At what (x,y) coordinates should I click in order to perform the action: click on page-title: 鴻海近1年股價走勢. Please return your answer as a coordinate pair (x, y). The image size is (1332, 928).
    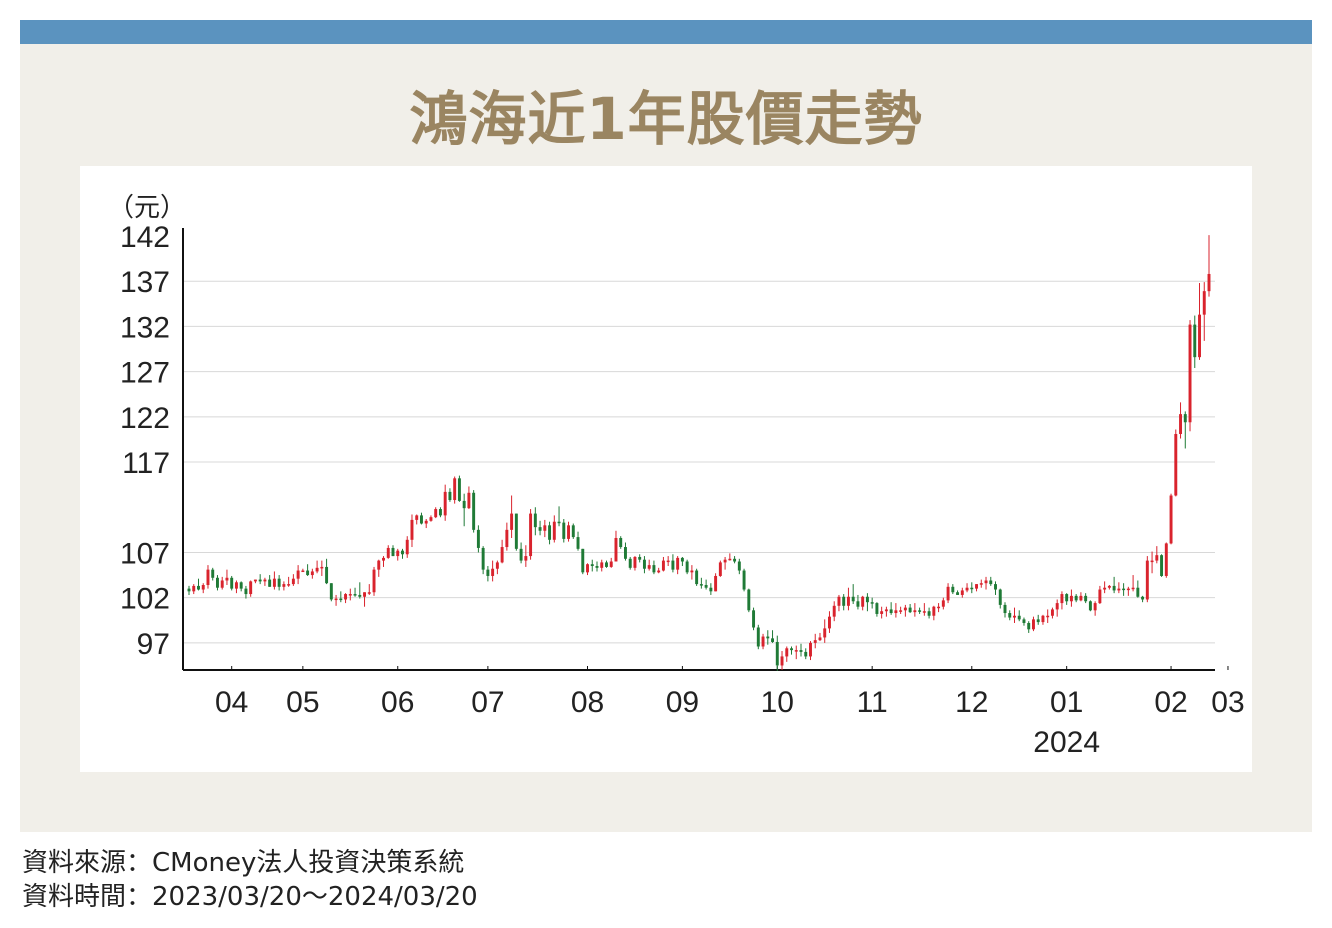
    Looking at the image, I should click on (666, 119).